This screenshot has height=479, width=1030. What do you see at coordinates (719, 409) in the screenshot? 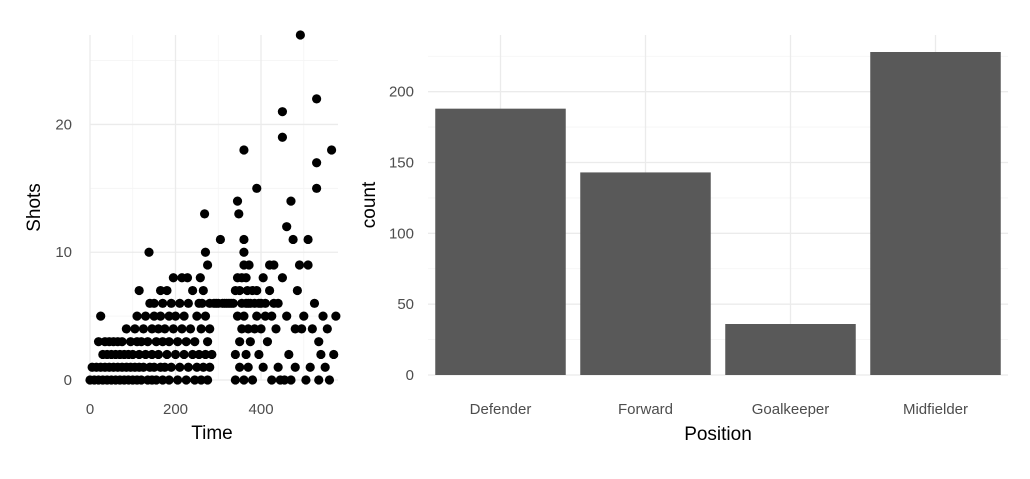
I see `bar-x-tick-labels: Defender Forward Goalkeeper Midfielder` at bounding box center [719, 409].